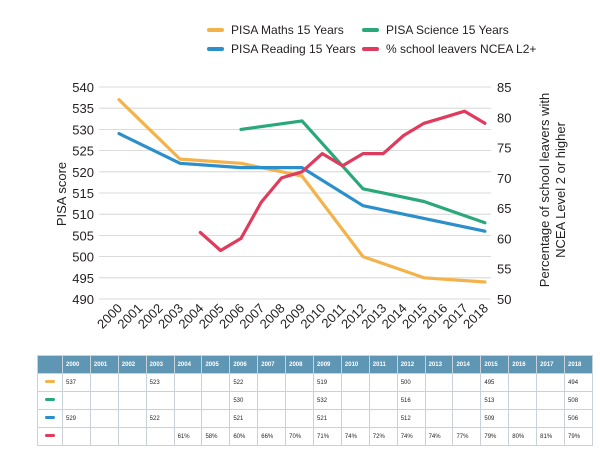 This screenshot has height=461, width=600. What do you see at coordinates (216, 436) in the screenshot?
I see `table-cell: 58%` at bounding box center [216, 436].